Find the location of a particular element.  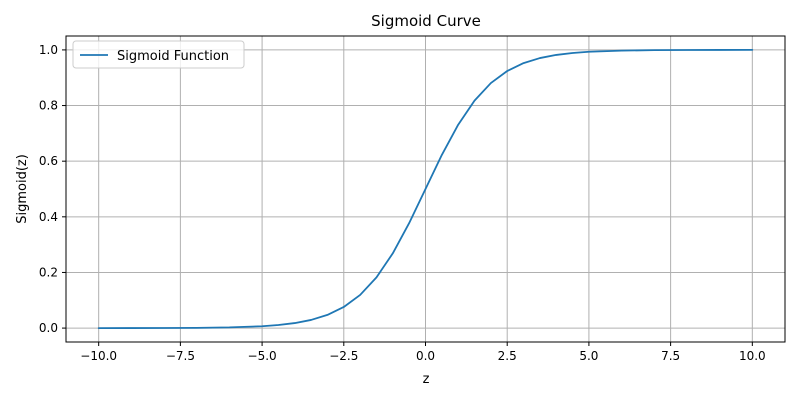

x-axis-label: z is located at coordinates (426, 379).